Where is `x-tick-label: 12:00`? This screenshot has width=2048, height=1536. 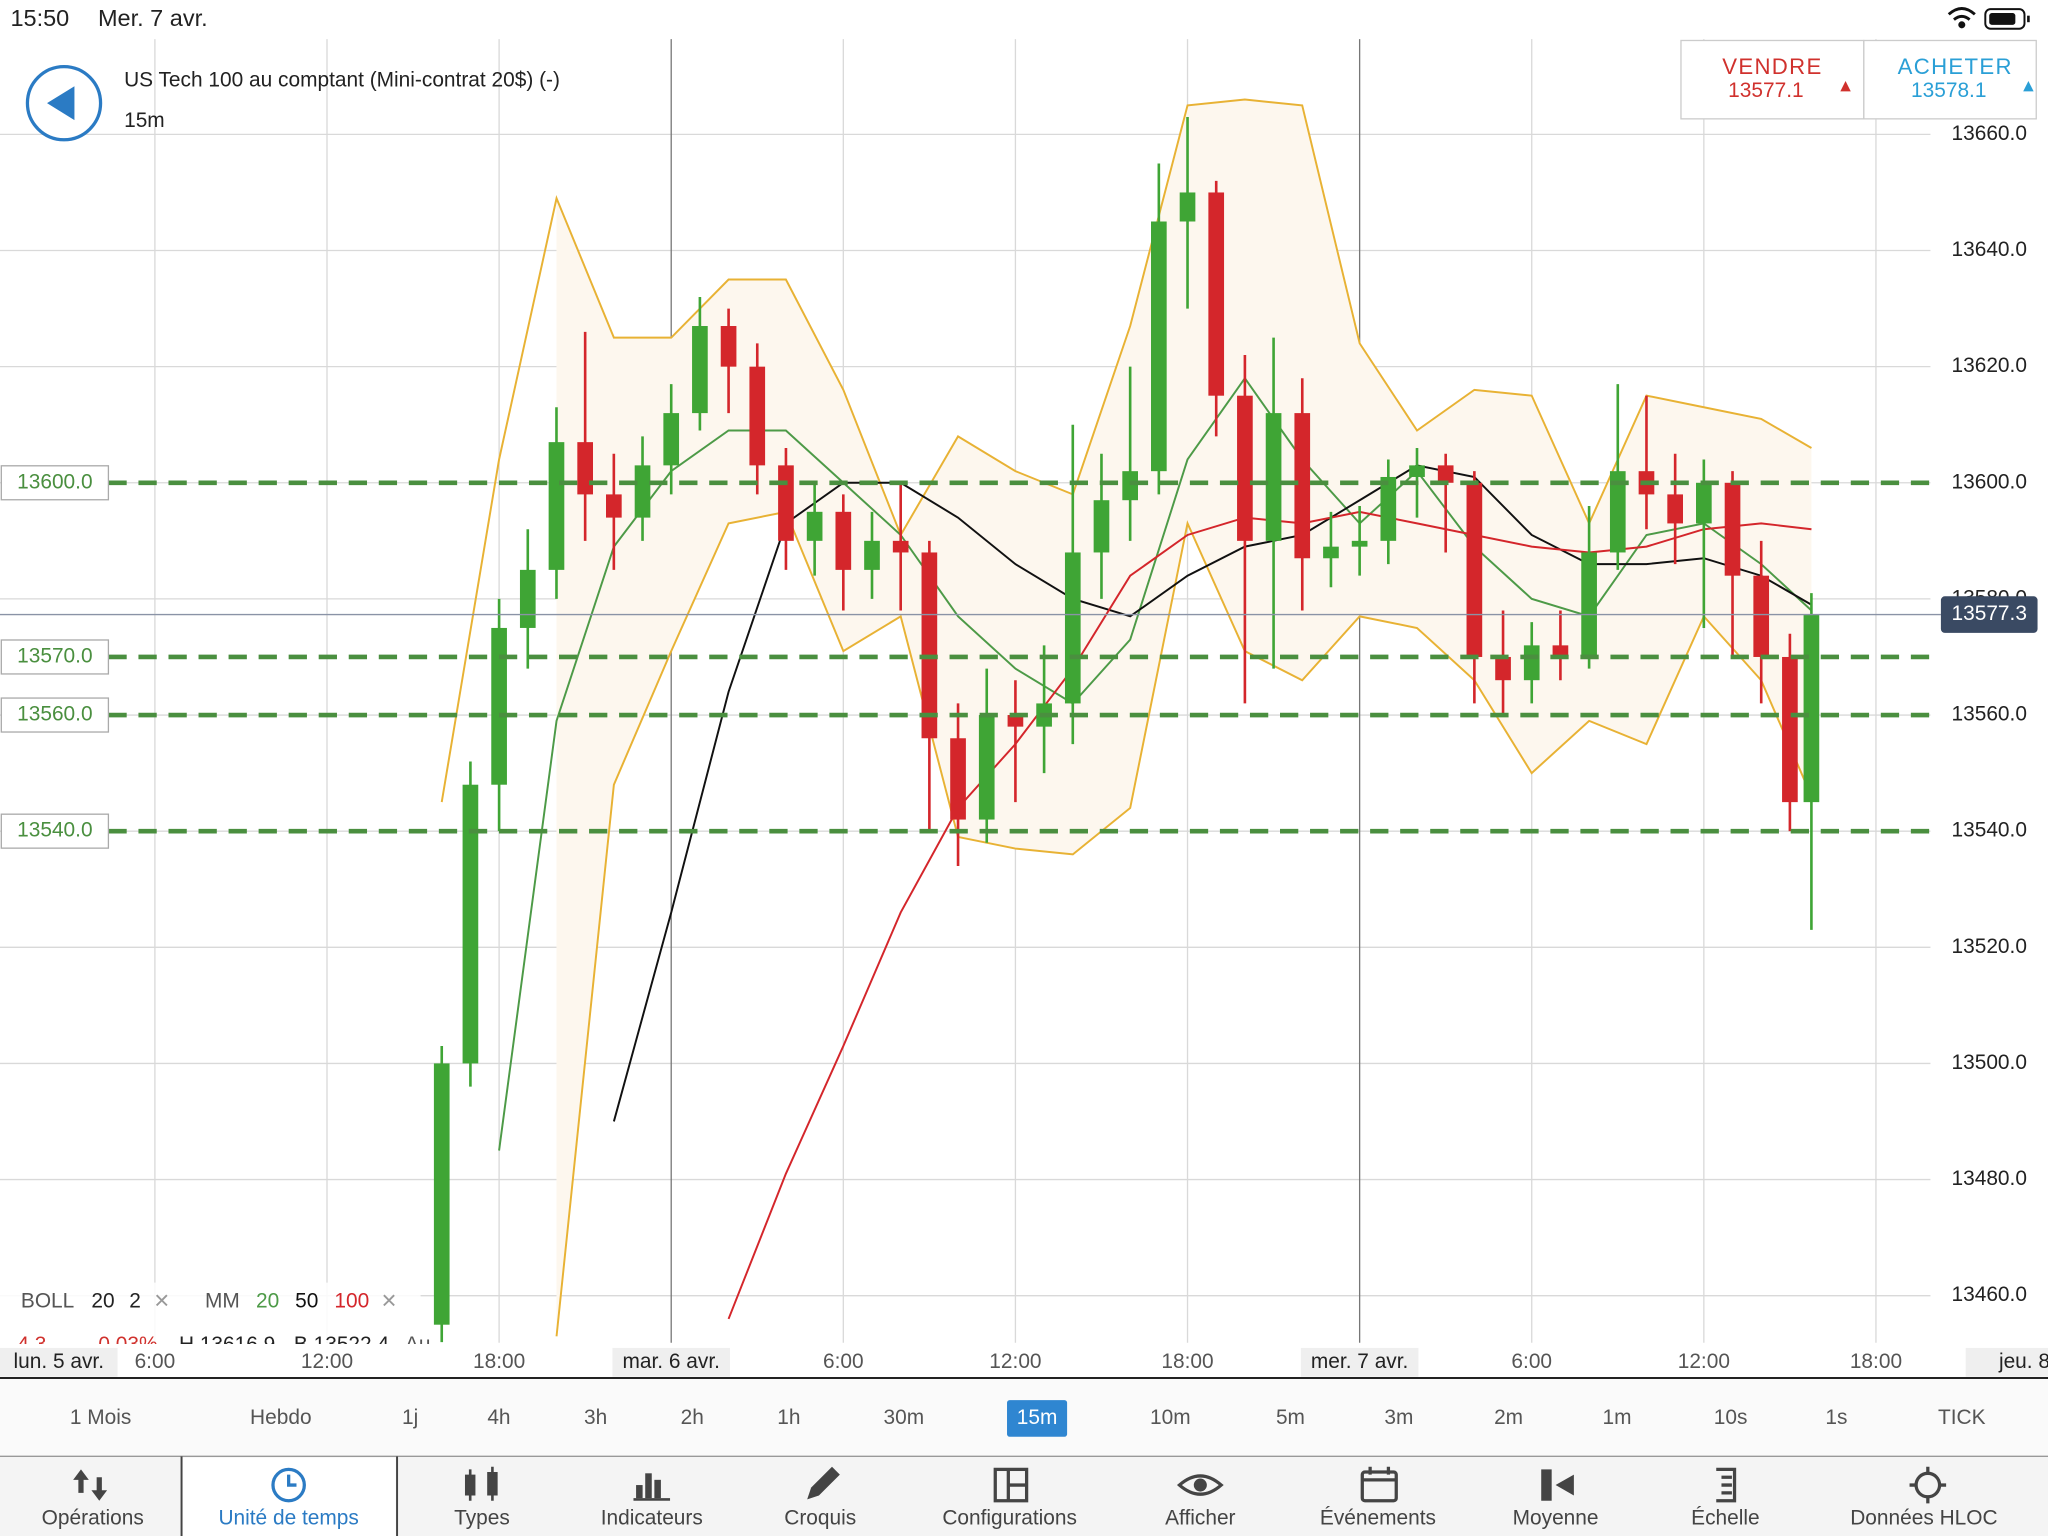 x-tick-label: 12:00 is located at coordinates (327, 1361).